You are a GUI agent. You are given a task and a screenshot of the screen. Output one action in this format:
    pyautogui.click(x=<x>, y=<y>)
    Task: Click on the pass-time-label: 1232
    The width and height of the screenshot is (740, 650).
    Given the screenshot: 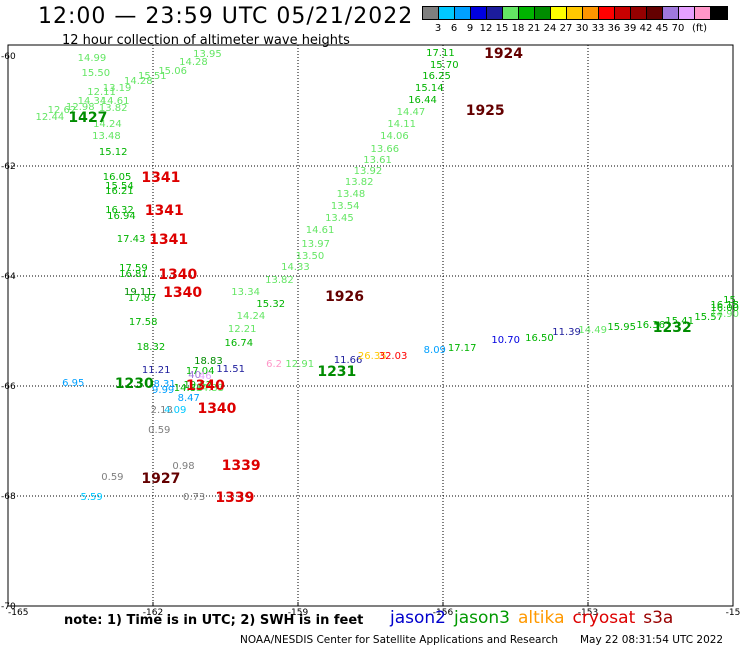 What is the action you would take?
    pyautogui.click(x=672, y=327)
    